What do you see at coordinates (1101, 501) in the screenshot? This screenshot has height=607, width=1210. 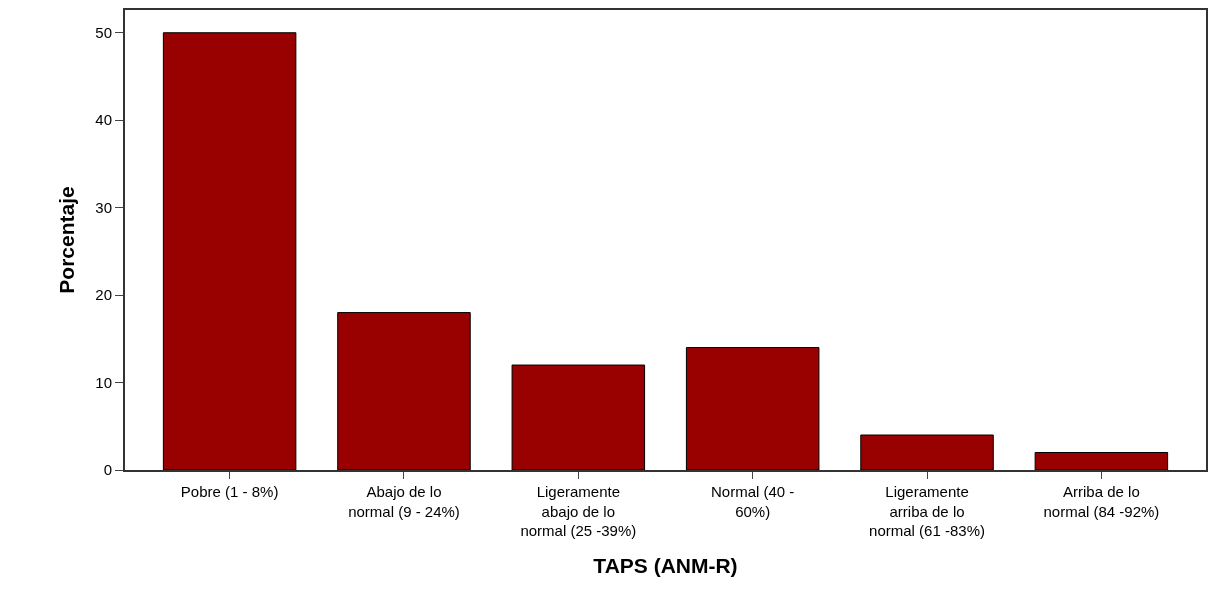 I see `x-tick-label: Arriba de lo normal (84 -92%)` at bounding box center [1101, 501].